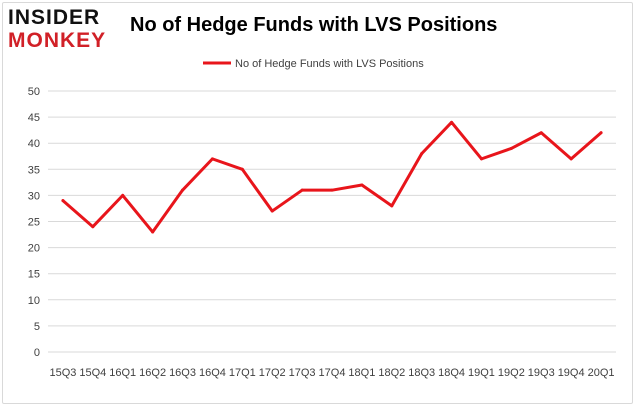  What do you see at coordinates (34, 301) in the screenshot?
I see `y-tick-label: 10` at bounding box center [34, 301].